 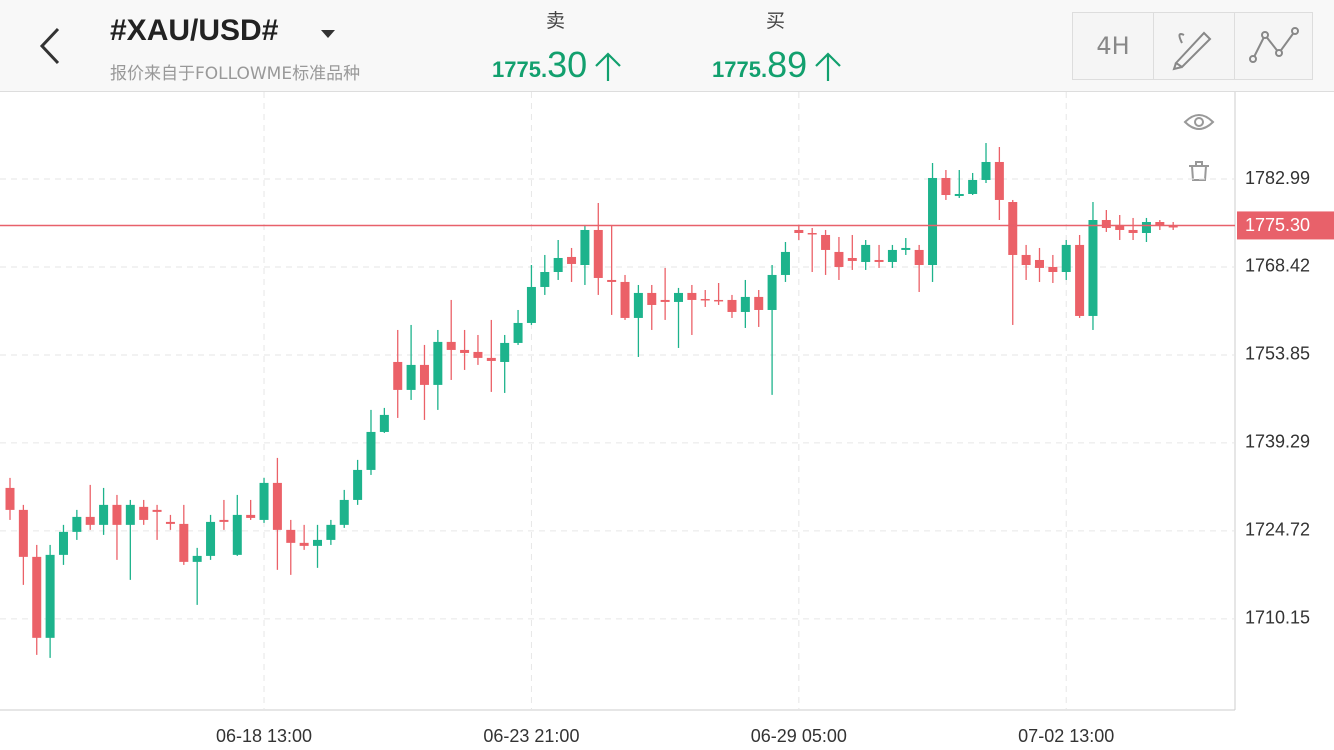 I want to click on buy-price: 1775.89, so click(x=759, y=65).